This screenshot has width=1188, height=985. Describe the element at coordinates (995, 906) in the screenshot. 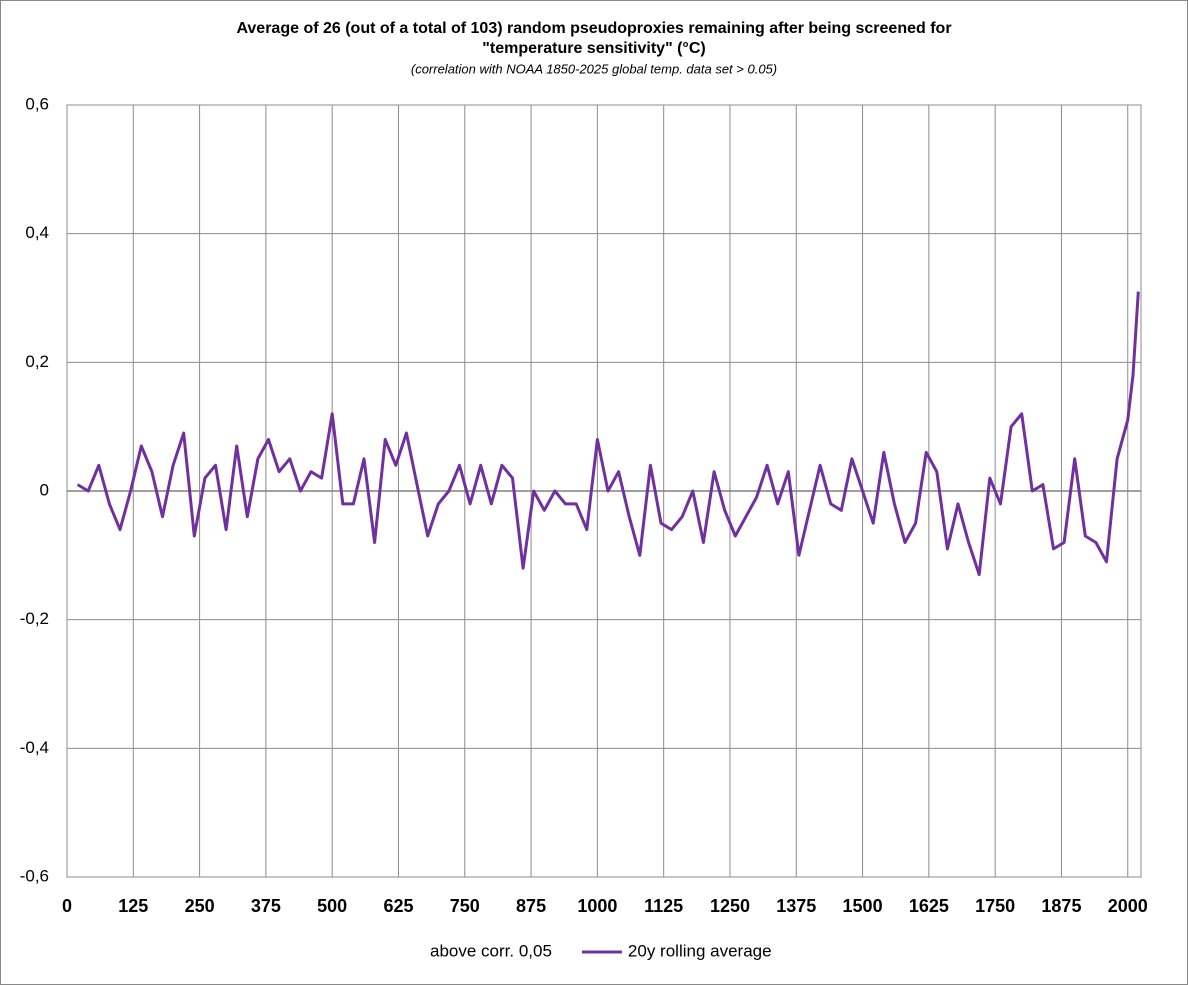

I see `x-tick-label: 1750` at that location.